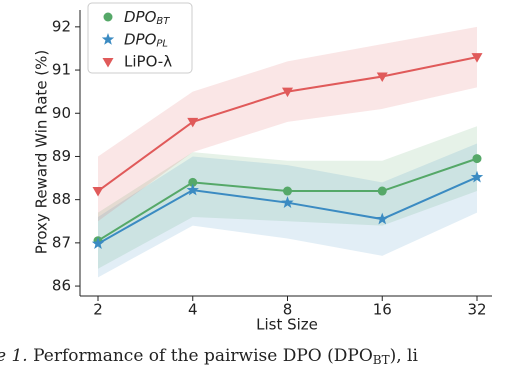 The width and height of the screenshot is (530, 366). What do you see at coordinates (98, 310) in the screenshot?
I see `x-tick-label: 2` at bounding box center [98, 310].